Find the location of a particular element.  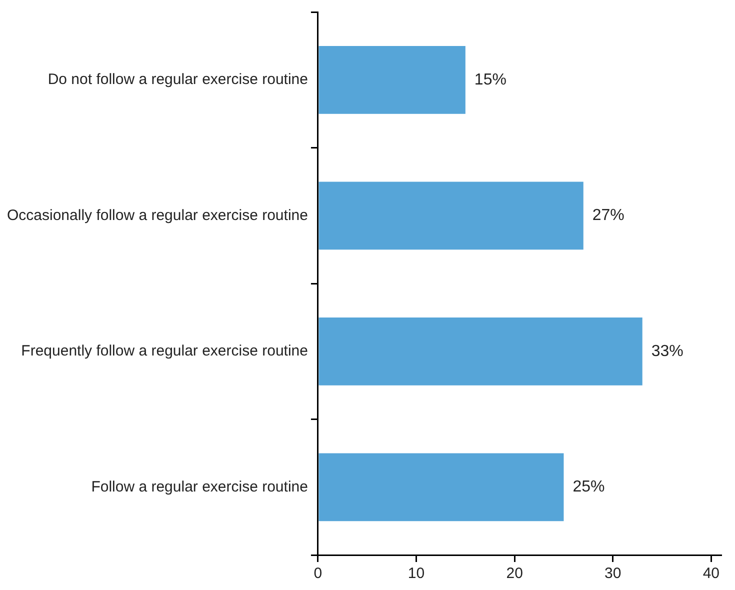

data-label: 15% is located at coordinates (490, 79).